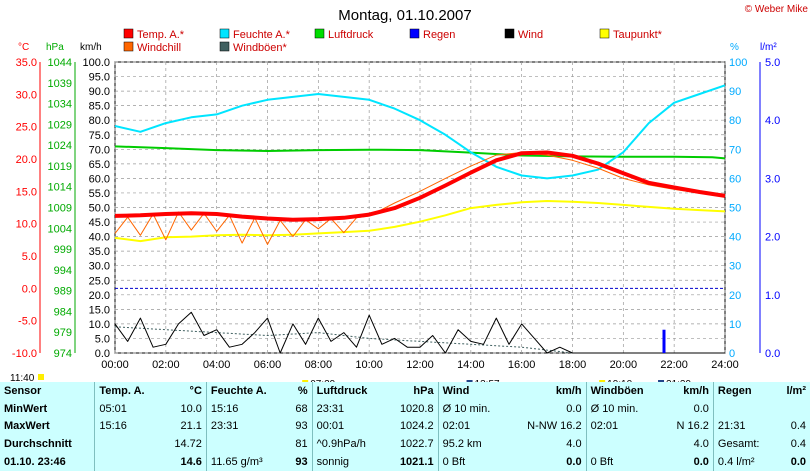 The height and width of the screenshot is (471, 810). Describe the element at coordinates (772, 354) in the screenshot. I see `rain-tick-label: 0.0` at that location.